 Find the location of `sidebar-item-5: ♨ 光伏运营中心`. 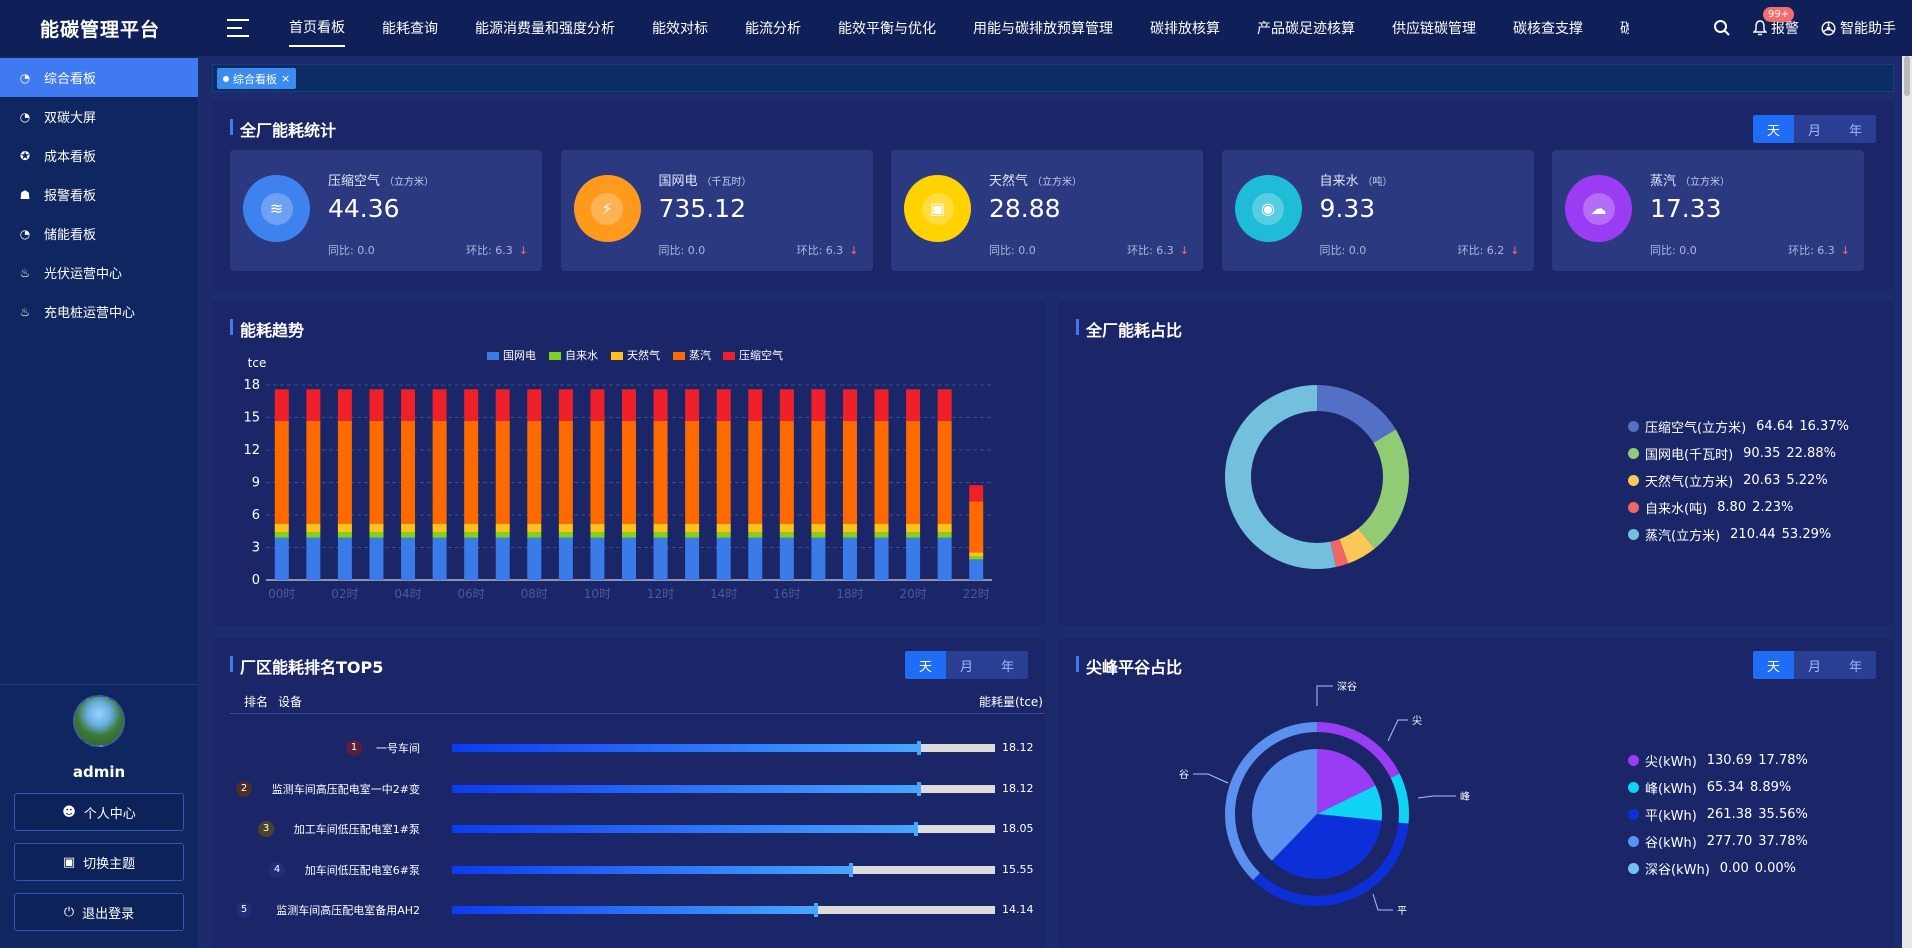

sidebar-item-5: ♨ 光伏运营中心 is located at coordinates (99, 272).